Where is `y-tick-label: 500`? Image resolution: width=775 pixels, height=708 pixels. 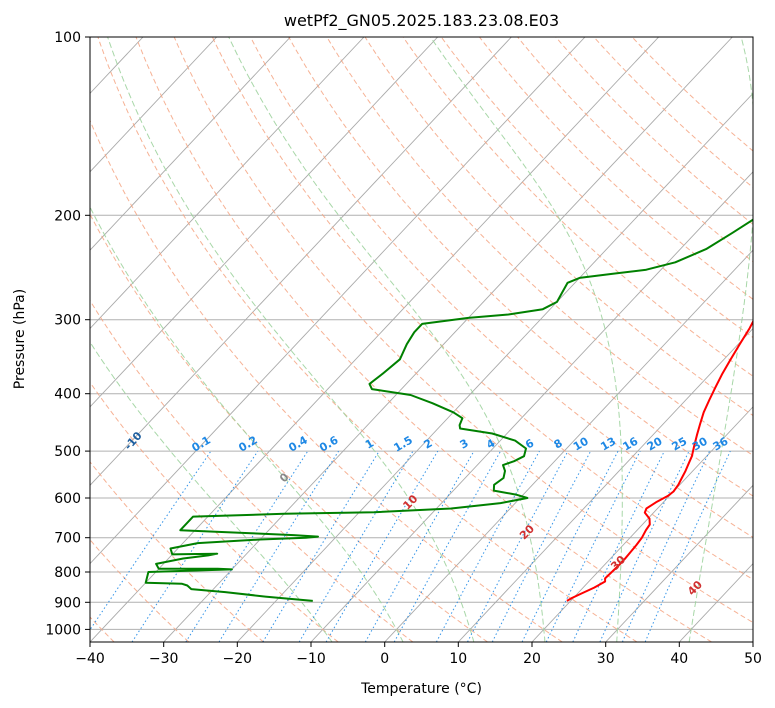 y-tick-label: 500 is located at coordinates (67, 452).